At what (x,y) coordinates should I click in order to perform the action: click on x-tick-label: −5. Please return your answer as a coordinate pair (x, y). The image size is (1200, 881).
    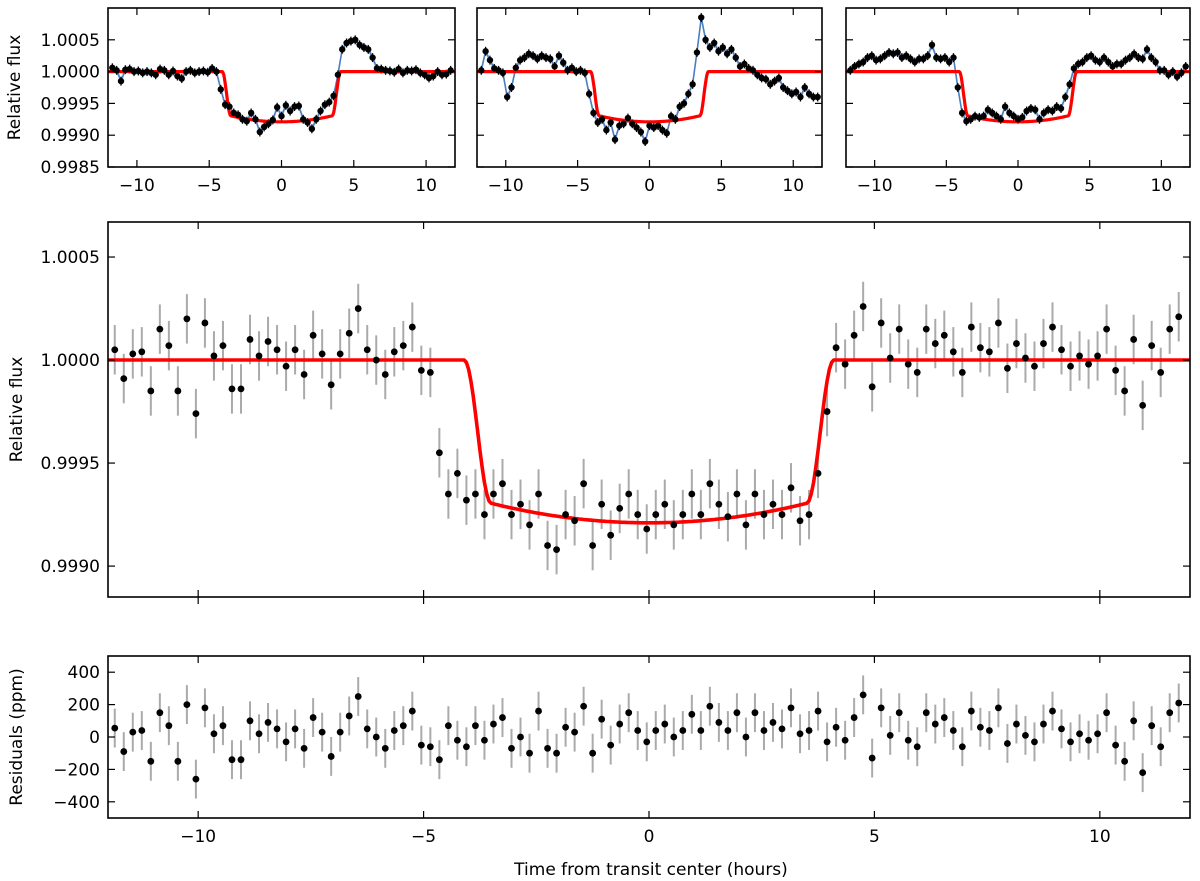
    Looking at the image, I should click on (946, 186).